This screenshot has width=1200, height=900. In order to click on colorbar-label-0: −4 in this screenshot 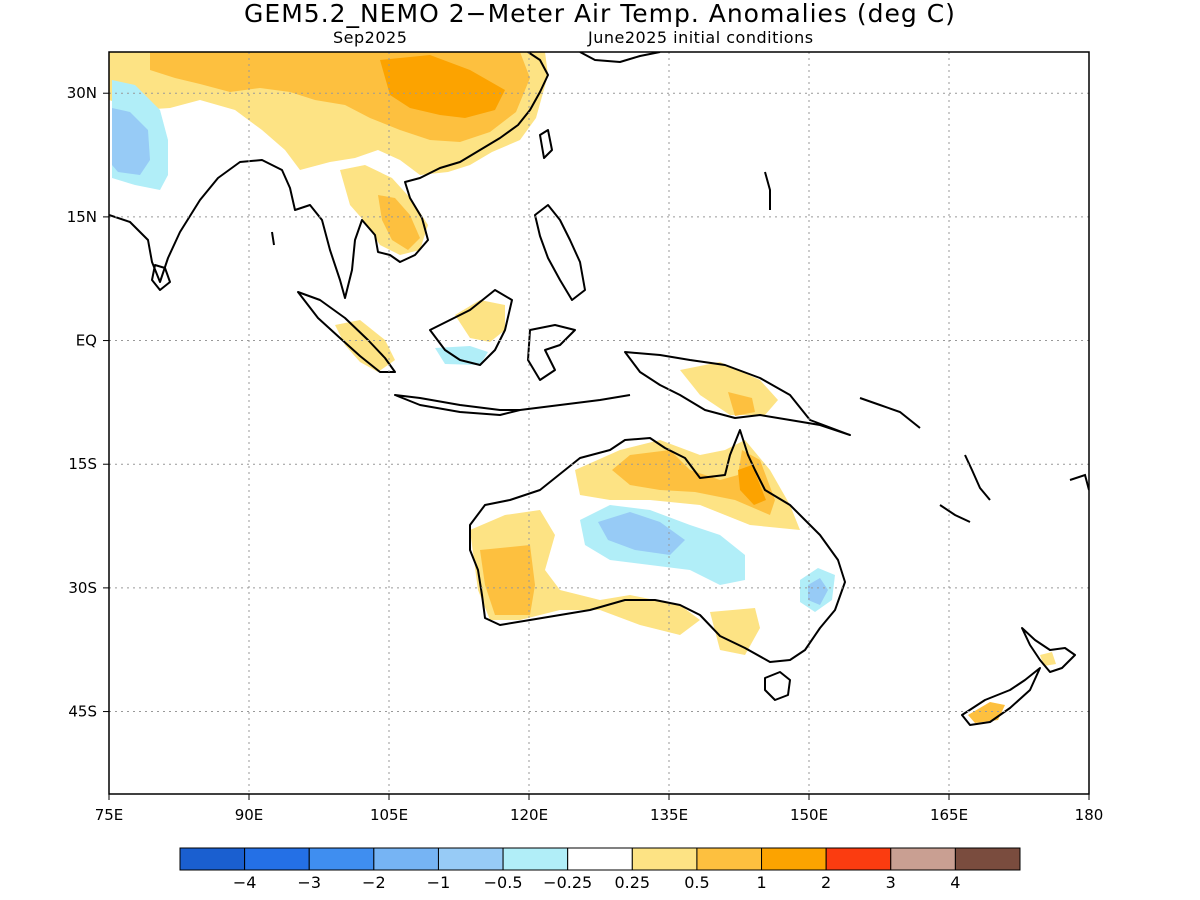, I will do `click(245, 882)`.